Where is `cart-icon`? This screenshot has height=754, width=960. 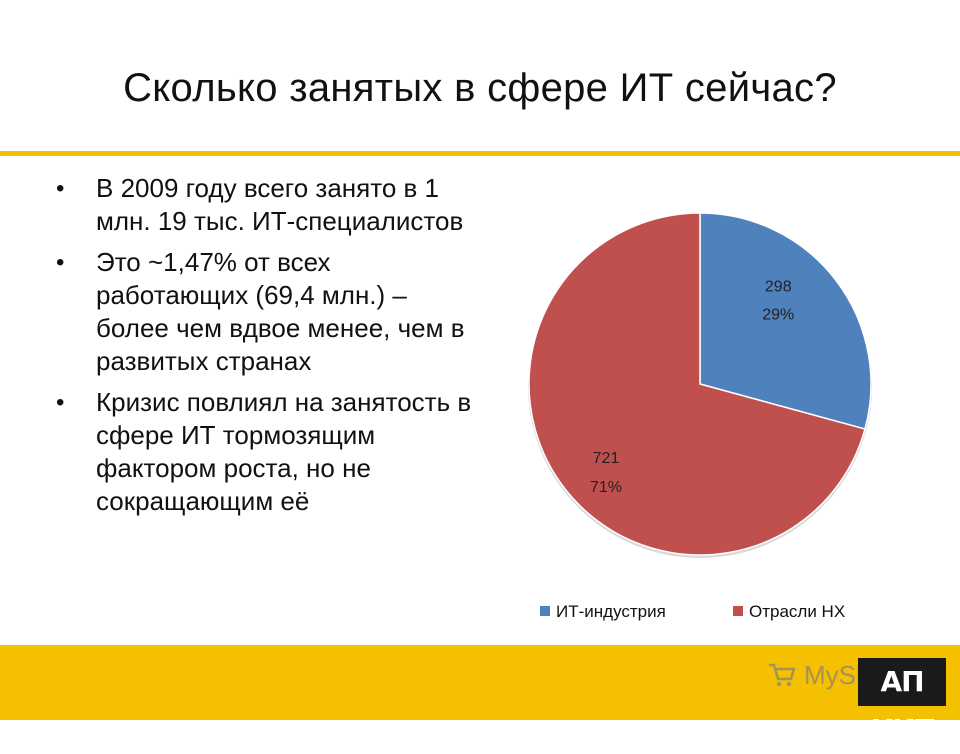 cart-icon is located at coordinates (782, 675).